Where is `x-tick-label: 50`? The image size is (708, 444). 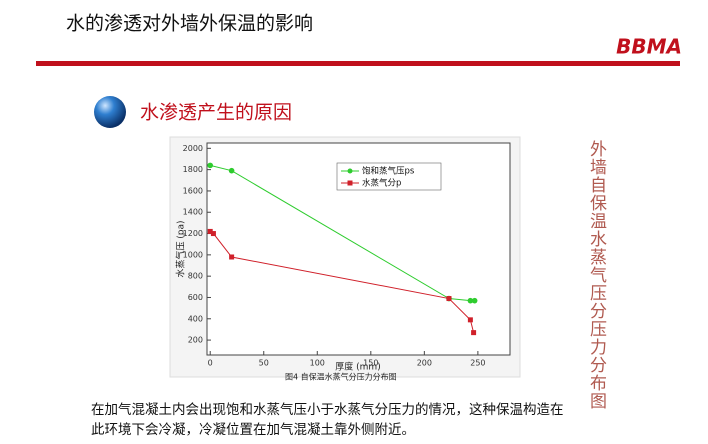 x-tick-label: 50 is located at coordinates (264, 363).